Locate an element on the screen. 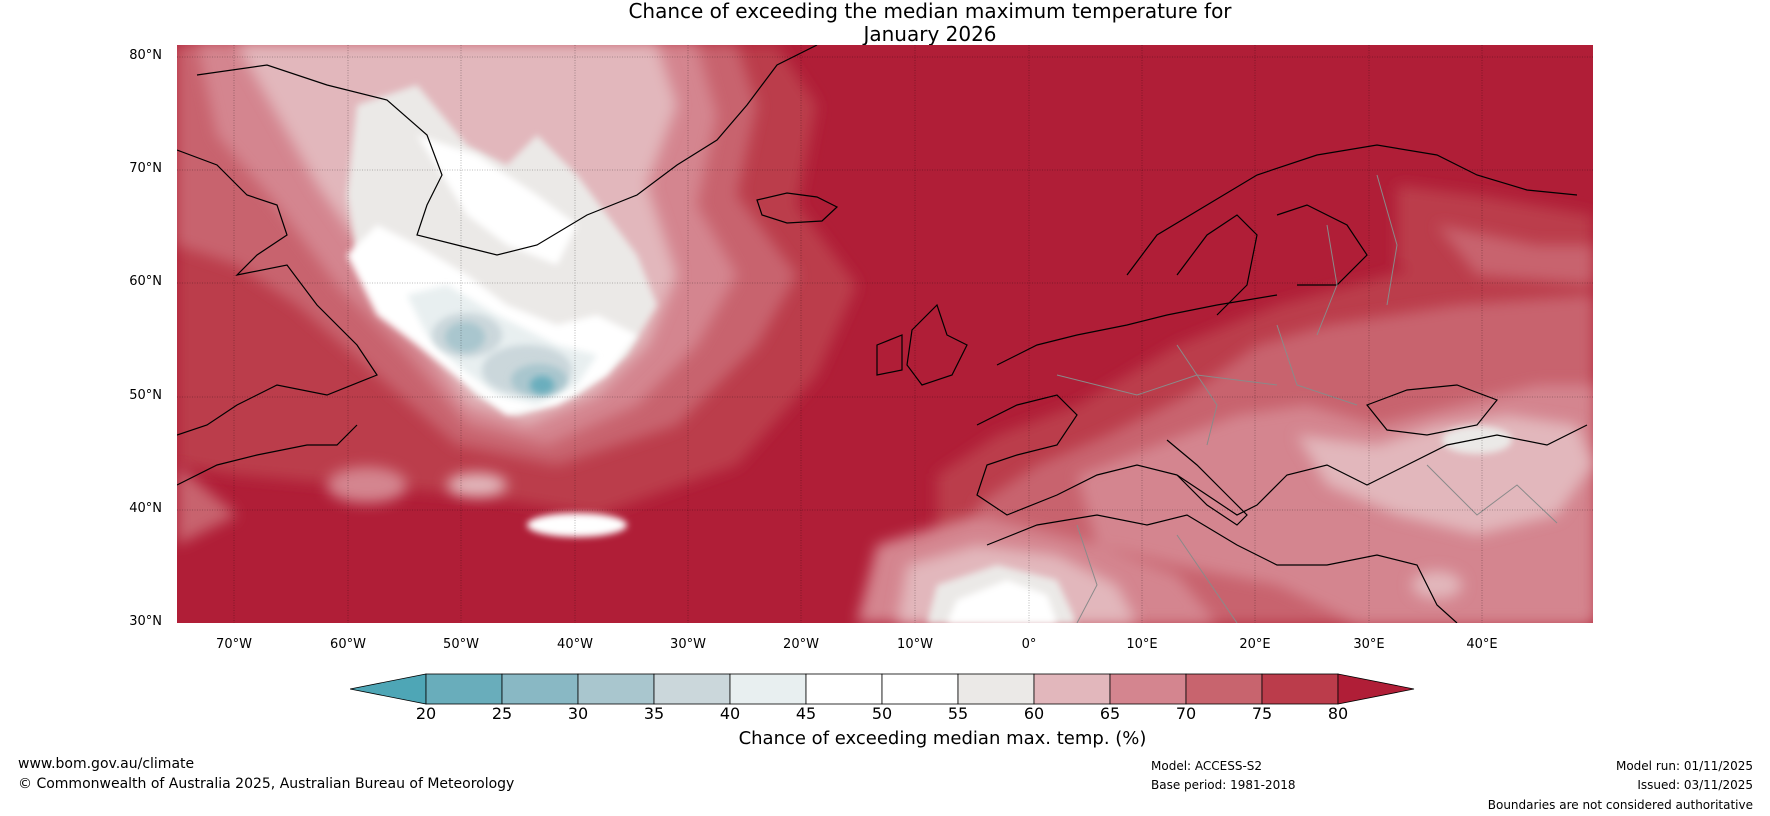 This screenshot has width=1770, height=816. lon-label-60w: 60°W is located at coordinates (348, 644).